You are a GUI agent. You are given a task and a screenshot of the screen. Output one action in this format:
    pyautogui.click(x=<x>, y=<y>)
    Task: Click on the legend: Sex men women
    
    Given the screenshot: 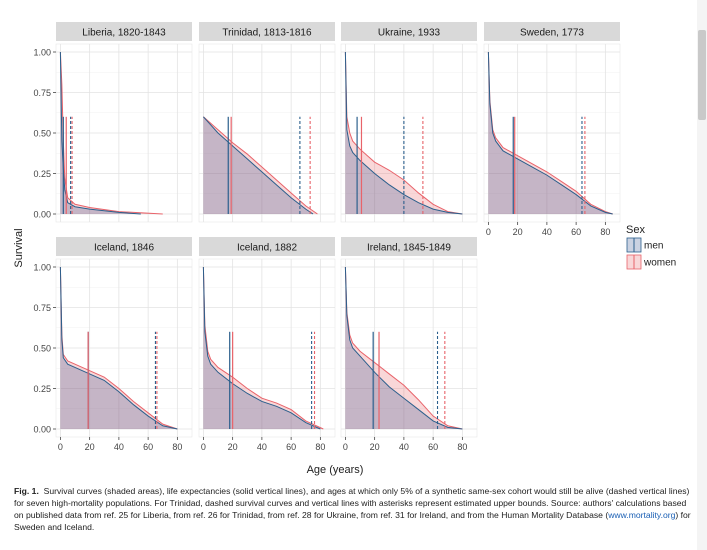 What is the action you would take?
    pyautogui.click(x=651, y=247)
    